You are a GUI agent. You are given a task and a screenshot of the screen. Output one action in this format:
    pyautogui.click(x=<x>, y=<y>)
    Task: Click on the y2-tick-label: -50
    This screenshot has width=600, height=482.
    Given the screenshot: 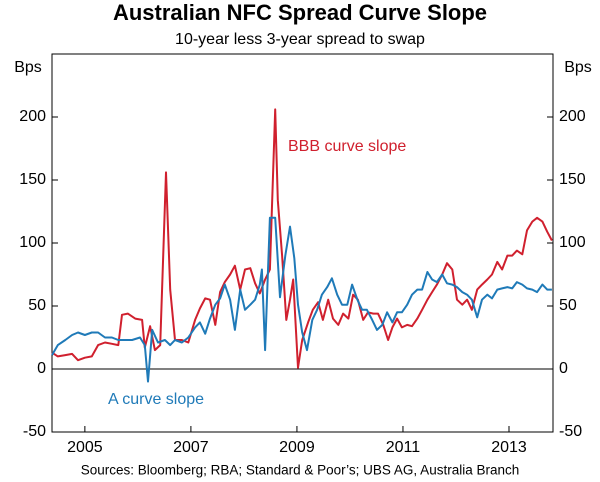 What is the action you would take?
    pyautogui.click(x=570, y=431)
    